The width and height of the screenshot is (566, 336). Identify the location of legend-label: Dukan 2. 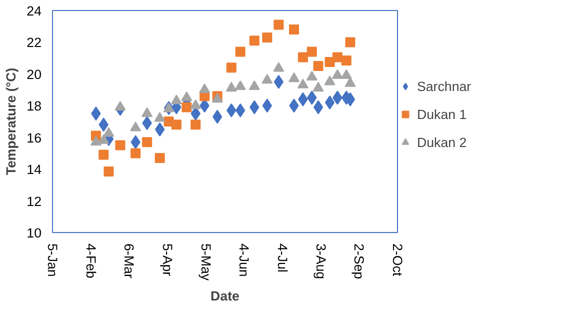
(442, 142).